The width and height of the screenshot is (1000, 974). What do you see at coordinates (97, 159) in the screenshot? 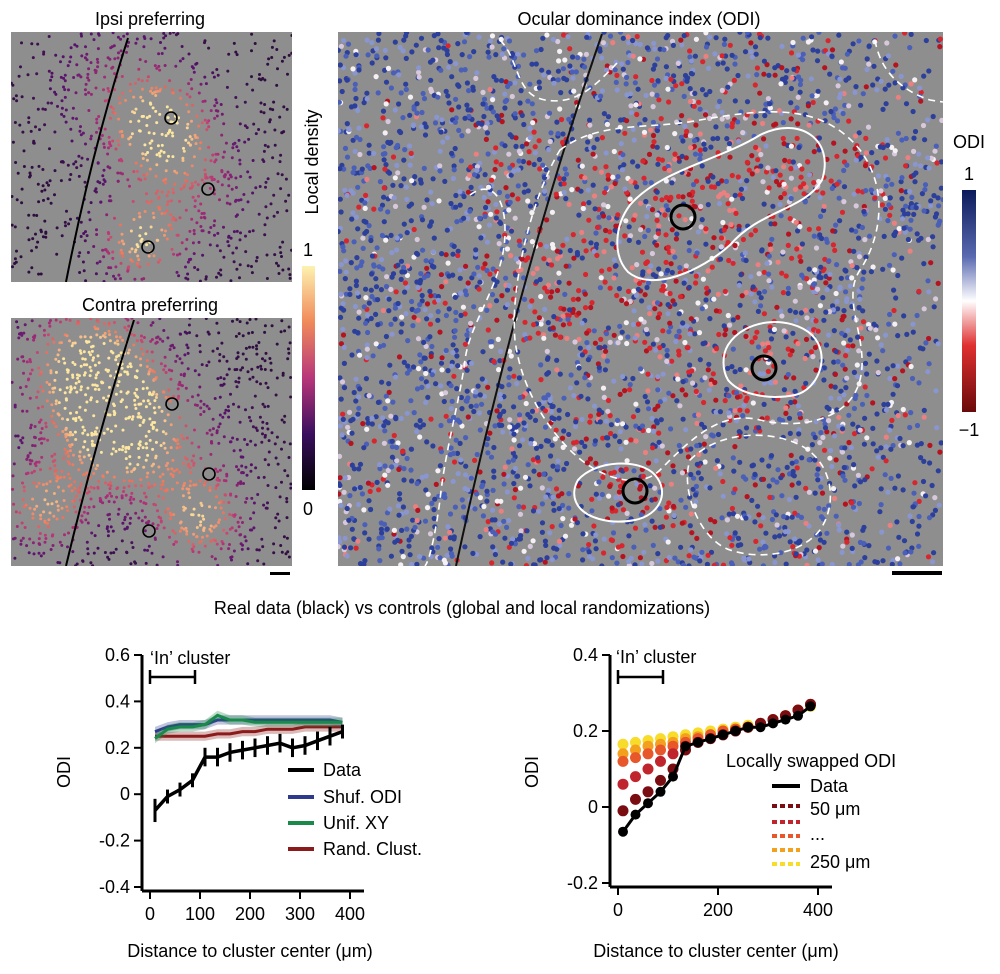
I see `ipsi-boundary-line` at bounding box center [97, 159].